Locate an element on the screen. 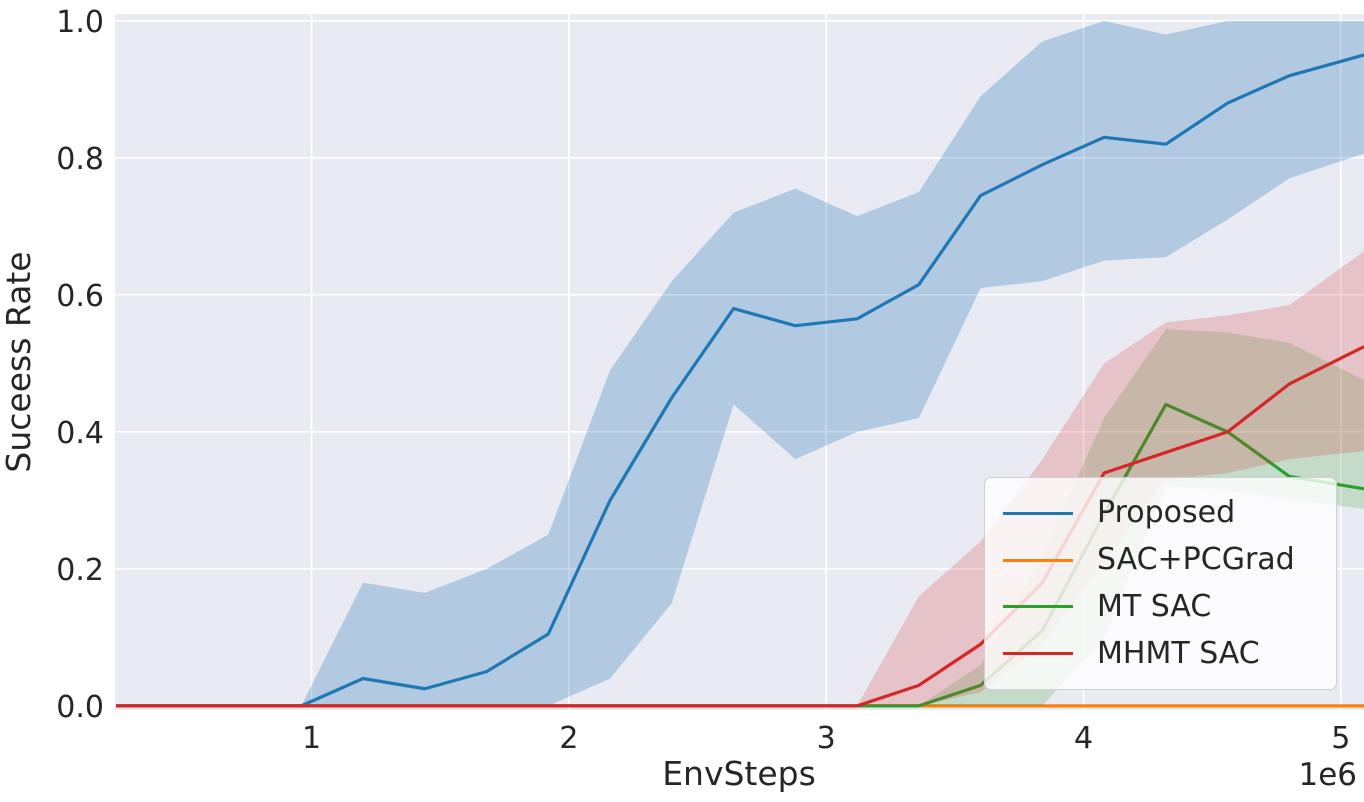  legend: Proposed SAC+PCGrad MT SAC MHMT SAC is located at coordinates (1160, 583).